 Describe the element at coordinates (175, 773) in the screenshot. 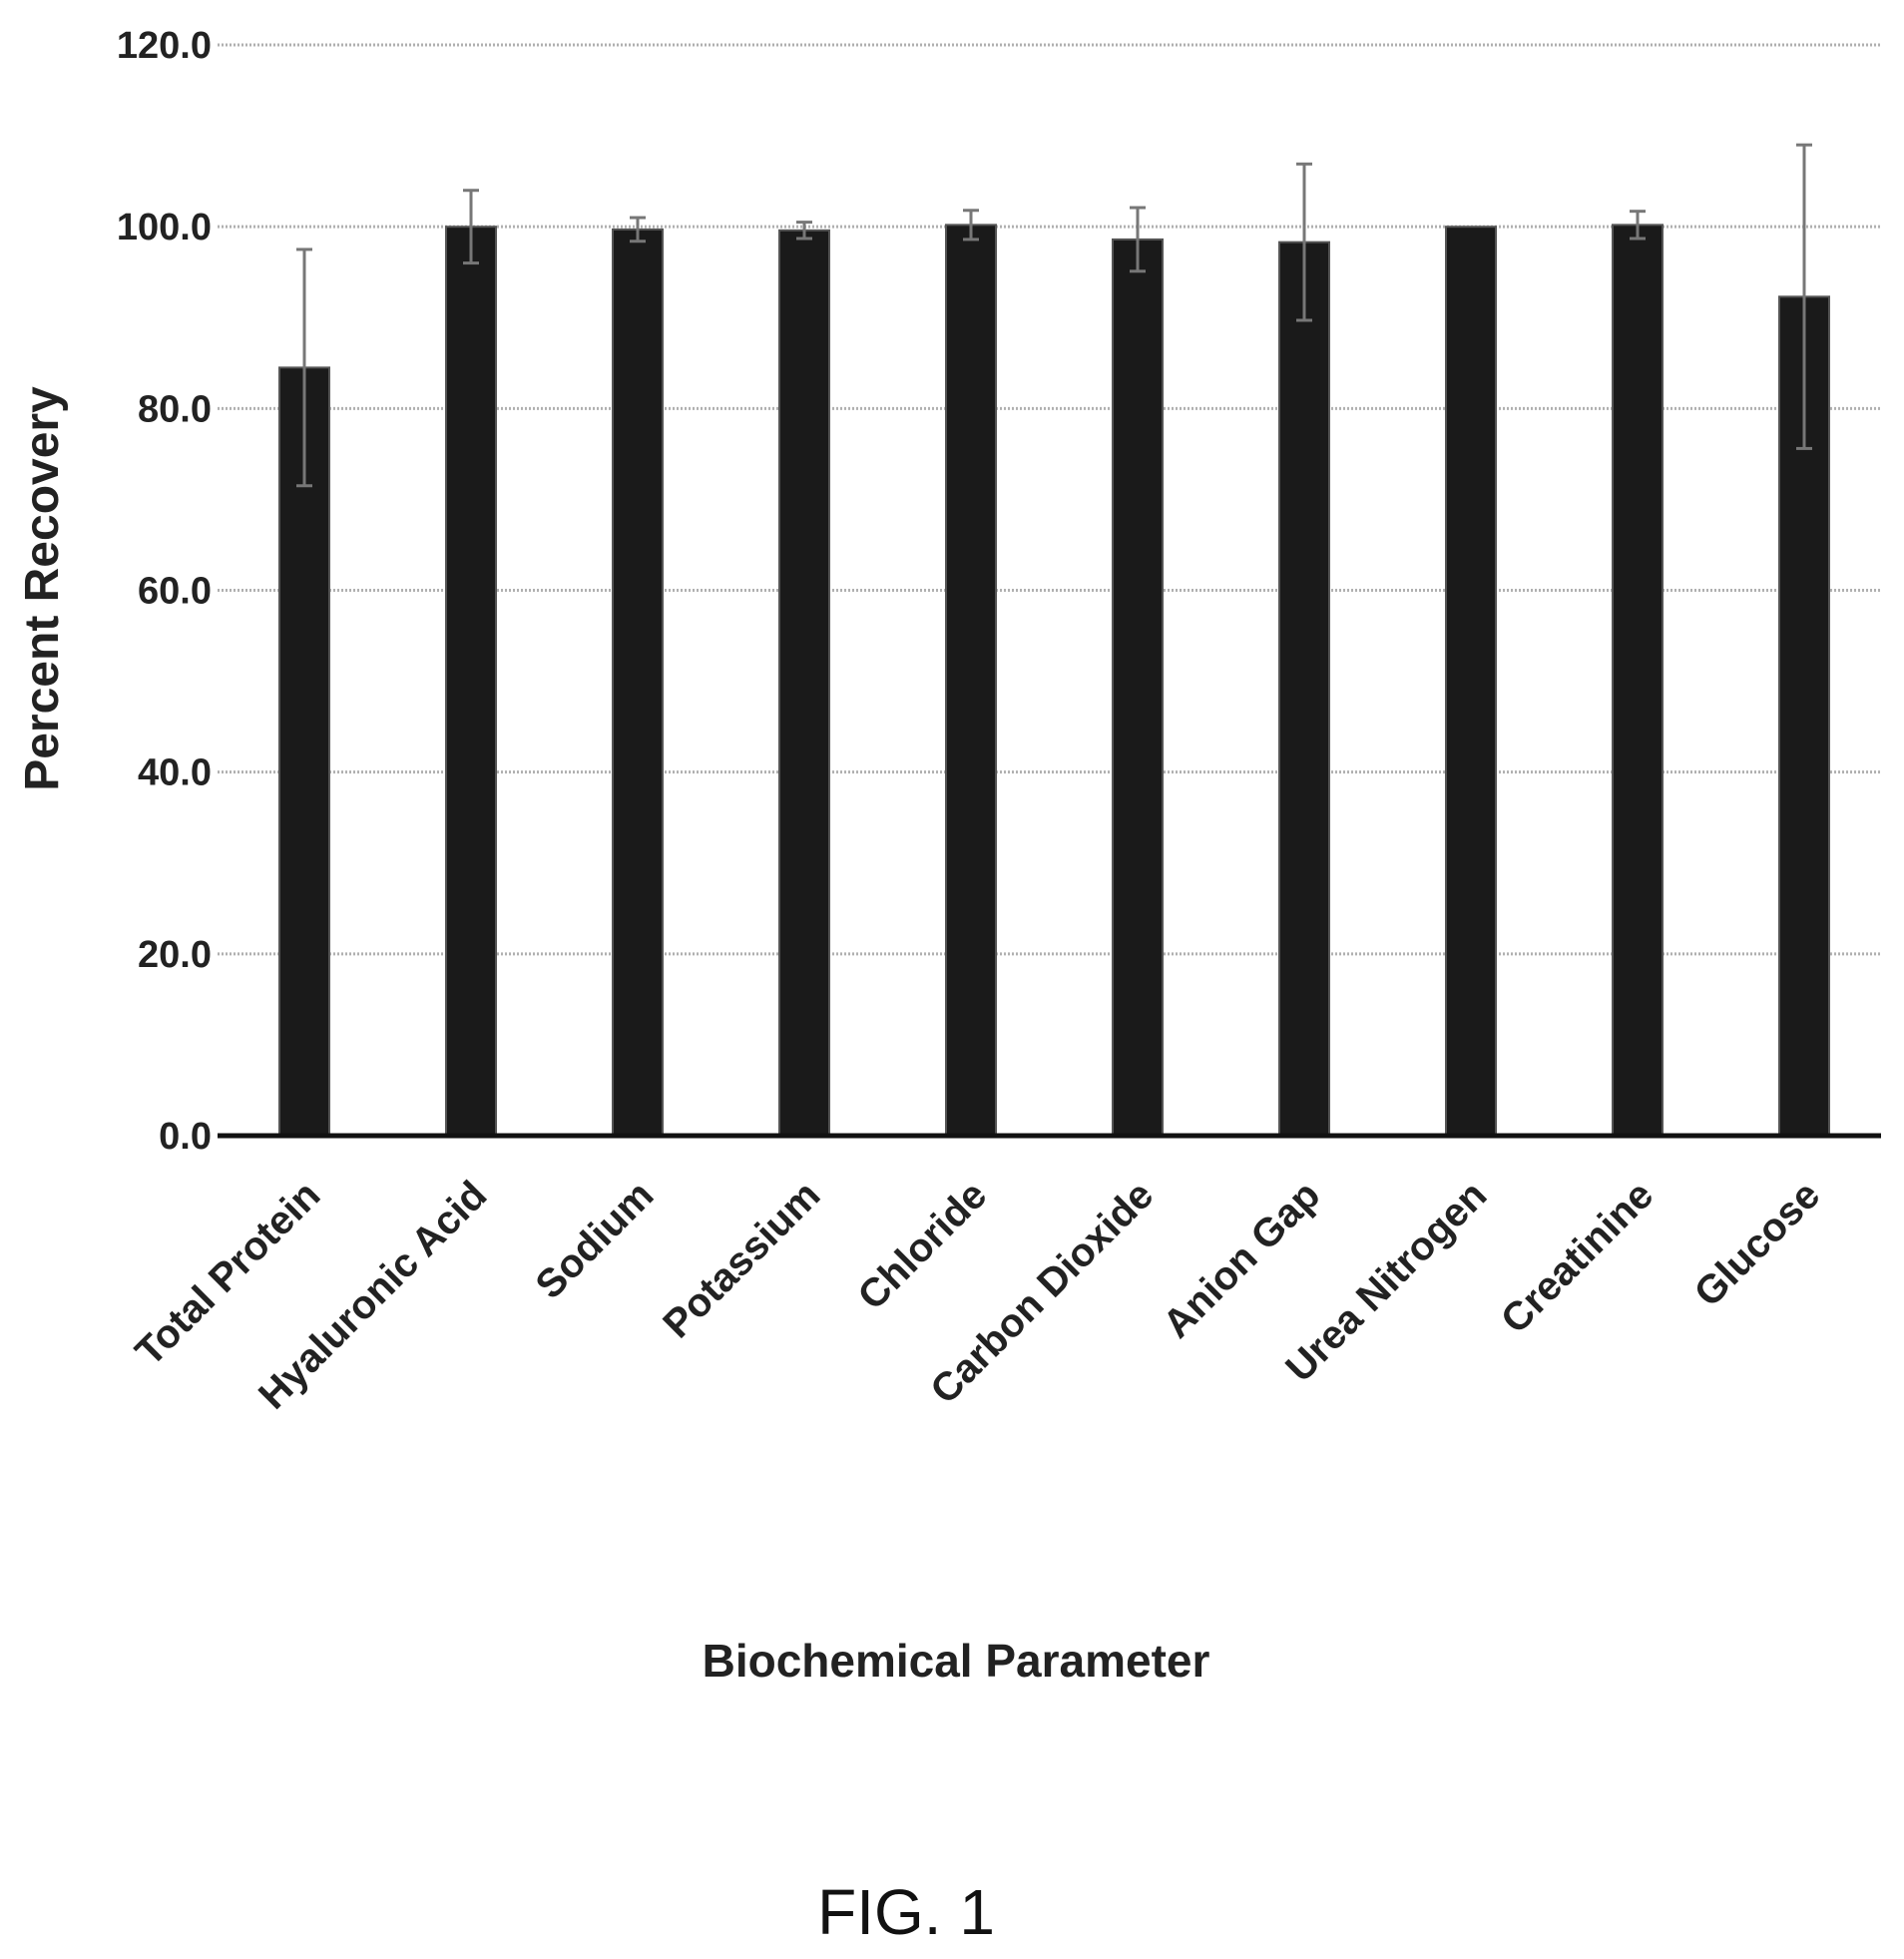

I see `y-tick-label: 40.0` at that location.